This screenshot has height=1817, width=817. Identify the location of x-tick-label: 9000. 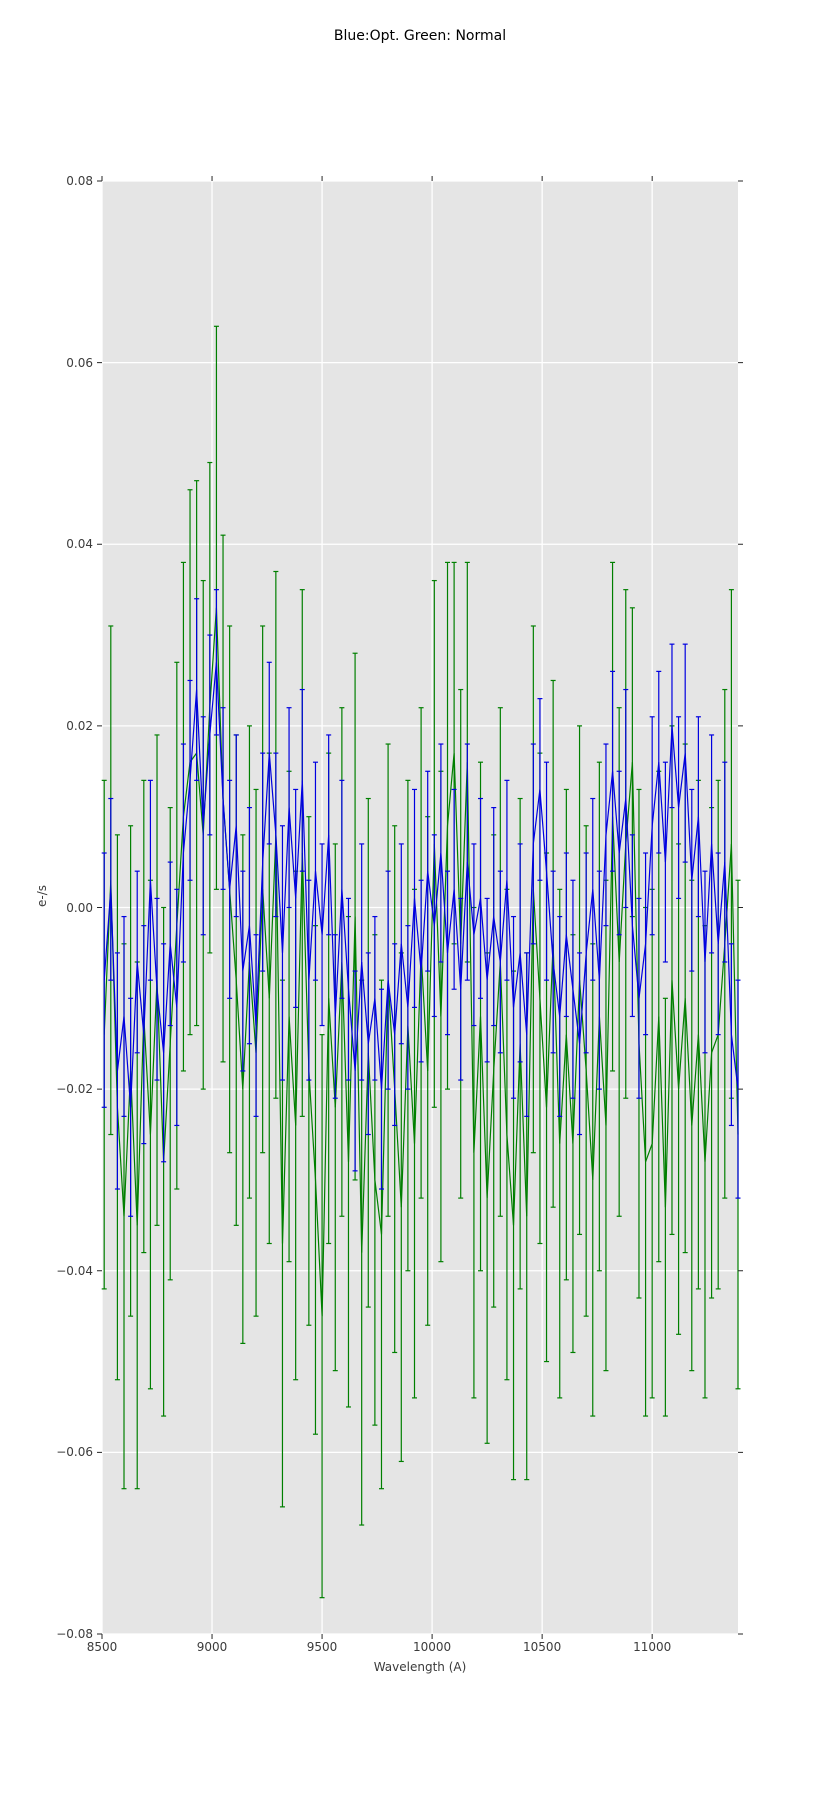
(212, 1647).